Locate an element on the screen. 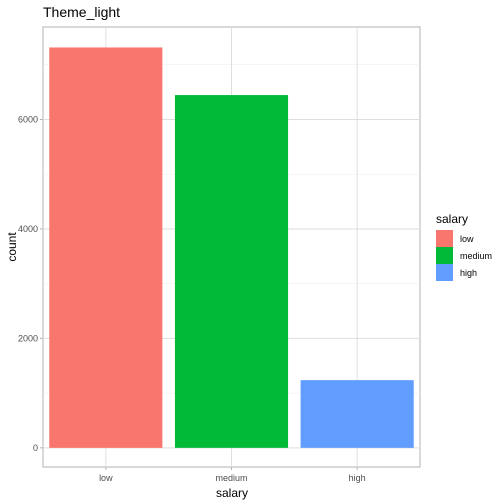  y-tick-label: 0 is located at coordinates (35, 448).